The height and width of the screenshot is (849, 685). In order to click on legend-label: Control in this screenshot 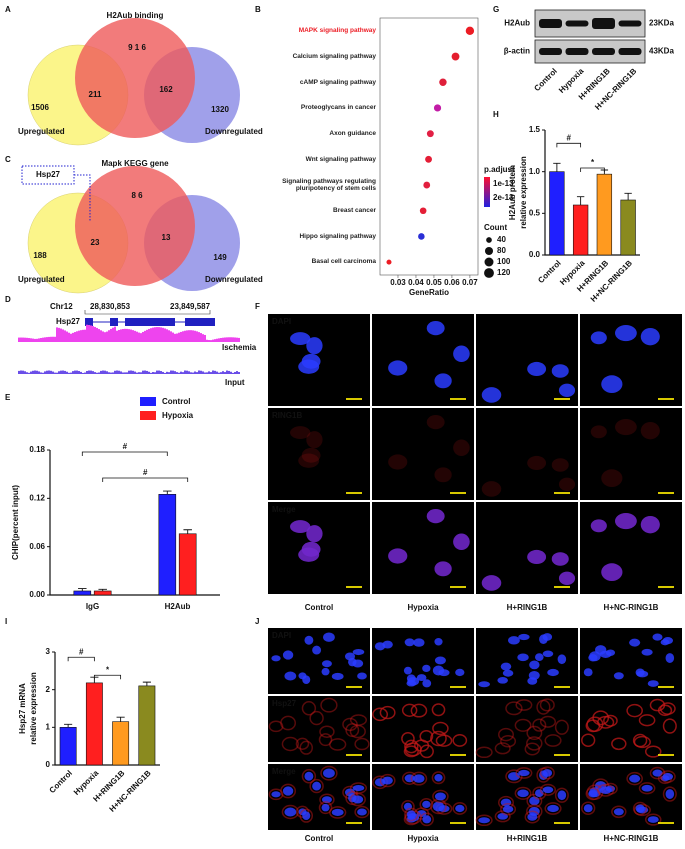, I will do `click(176, 401)`.